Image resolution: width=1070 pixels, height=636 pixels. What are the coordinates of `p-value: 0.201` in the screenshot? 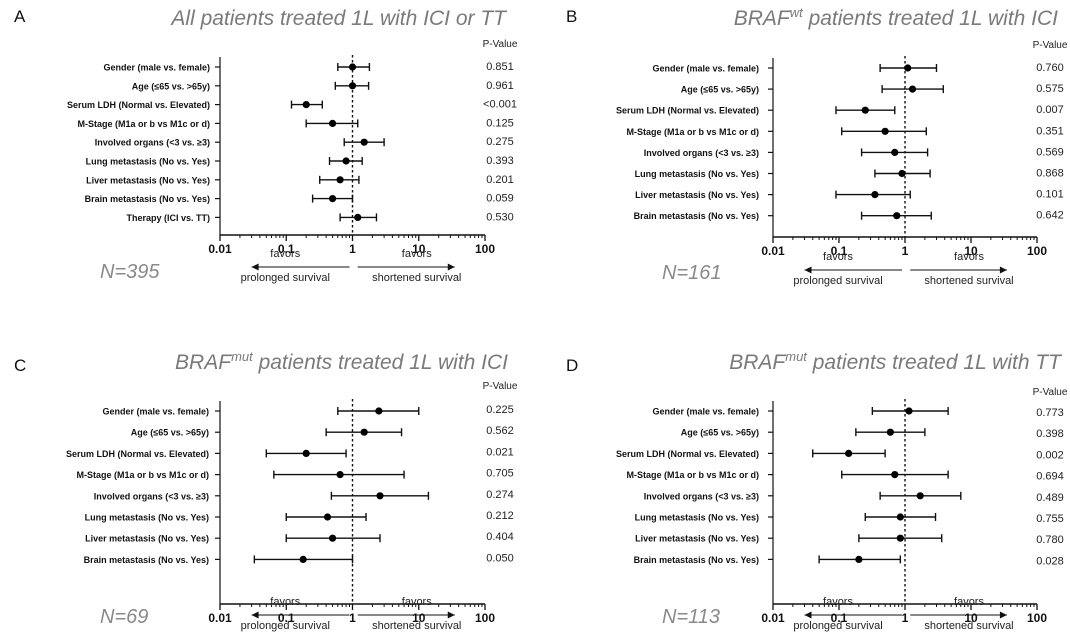 It's located at (500, 180).